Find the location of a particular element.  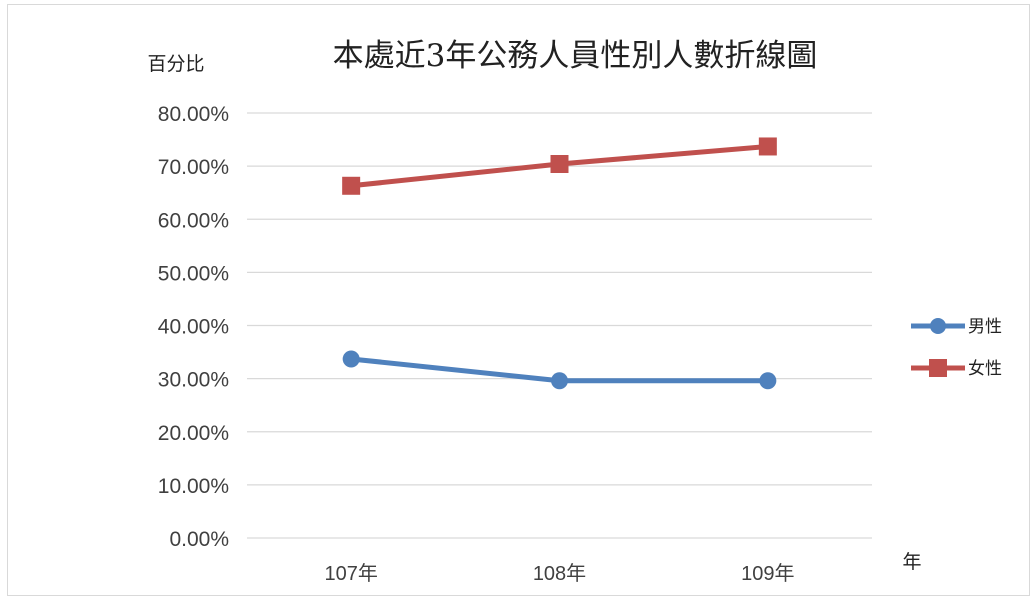

y-tick-label: 0.00% is located at coordinates (199, 539).